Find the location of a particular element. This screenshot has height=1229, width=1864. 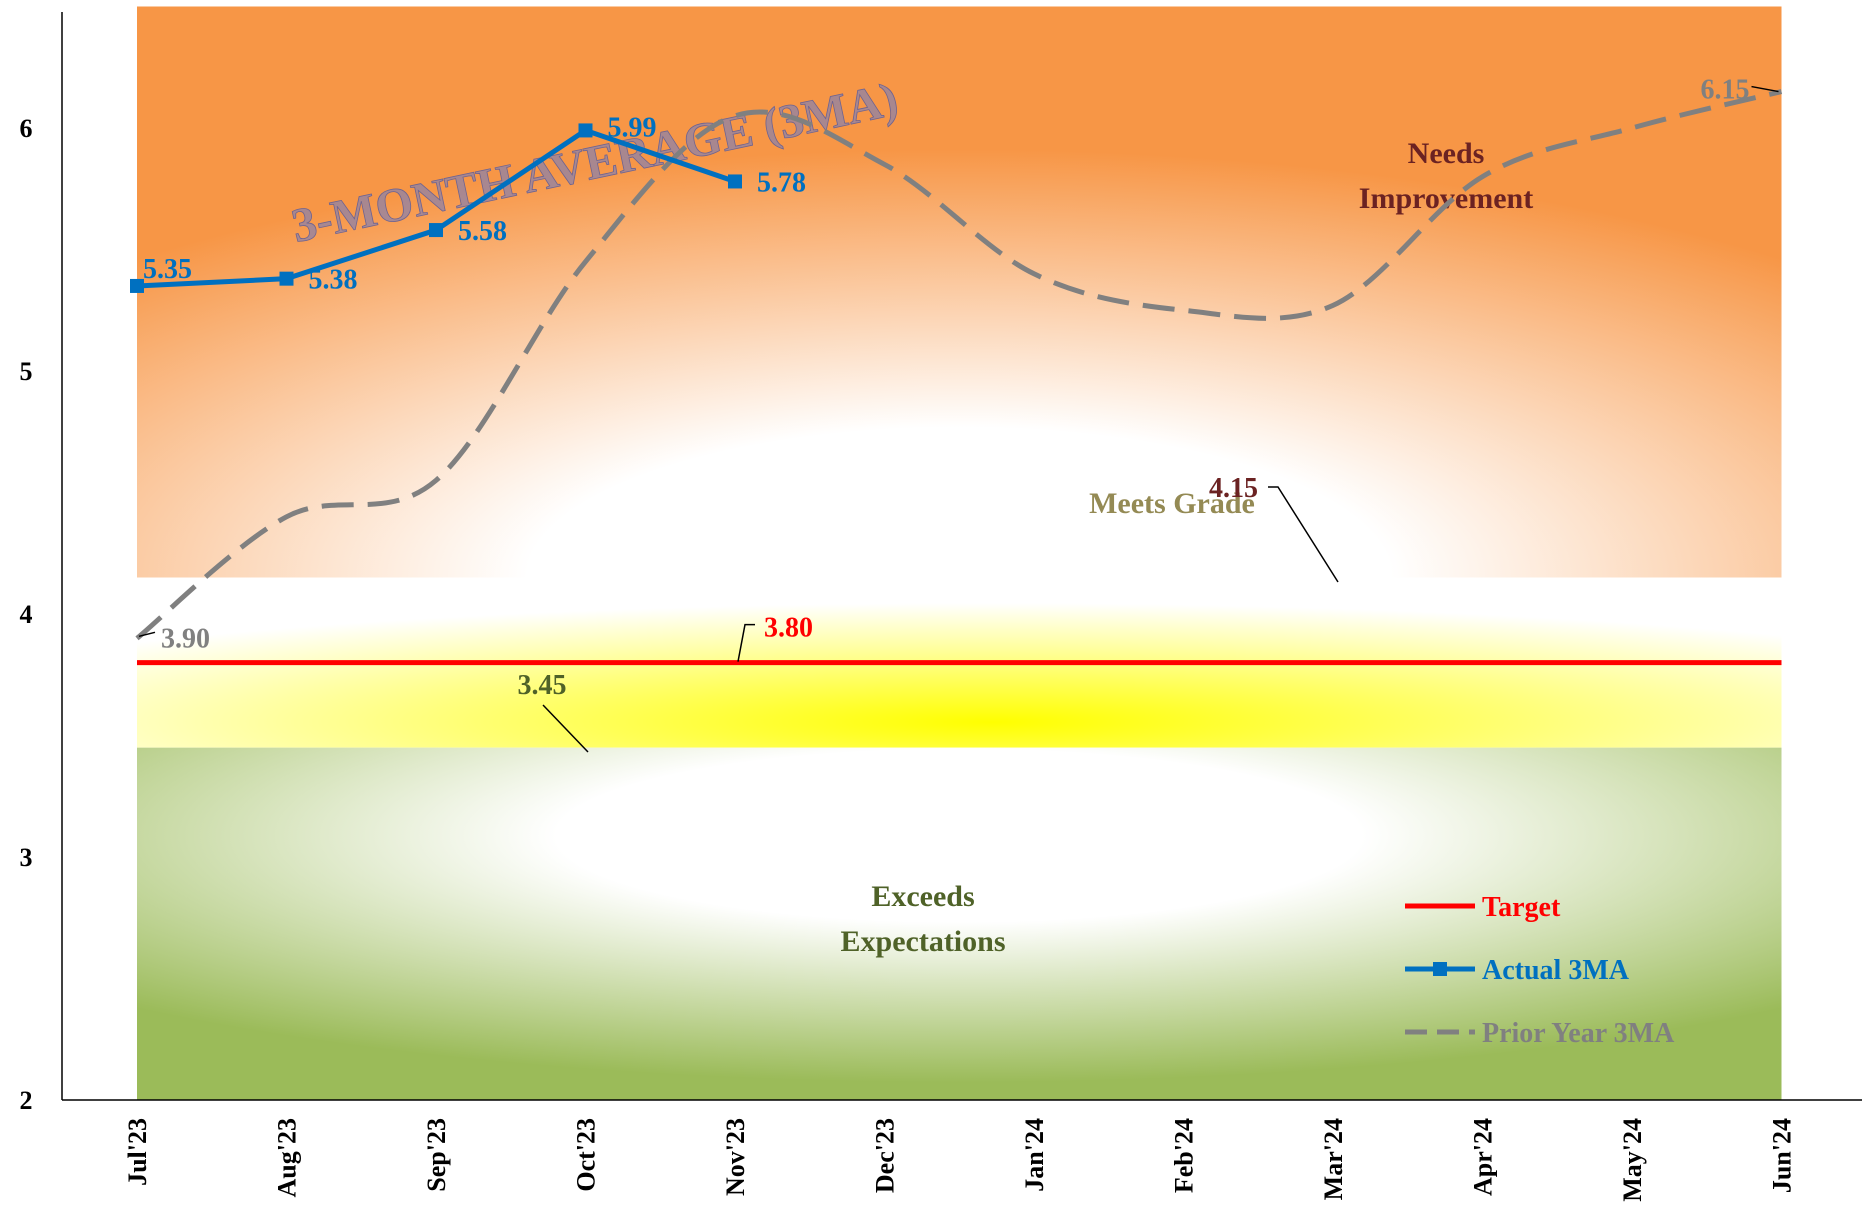

band-label-line: Exceeds is located at coordinates (922, 896).